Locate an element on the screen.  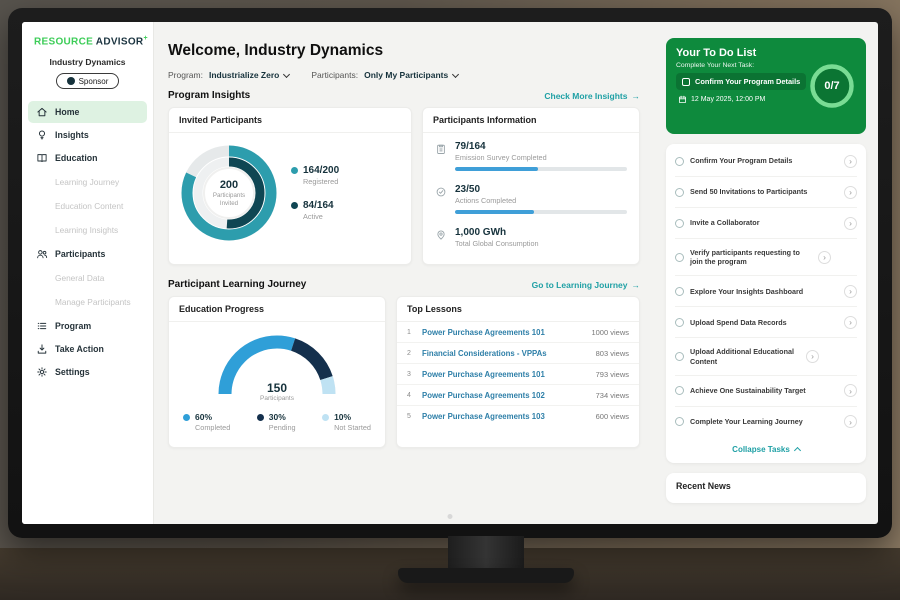
stat-row-emission-survey: 79/164 Emission Survey Completed is located at coordinates (531, 154).